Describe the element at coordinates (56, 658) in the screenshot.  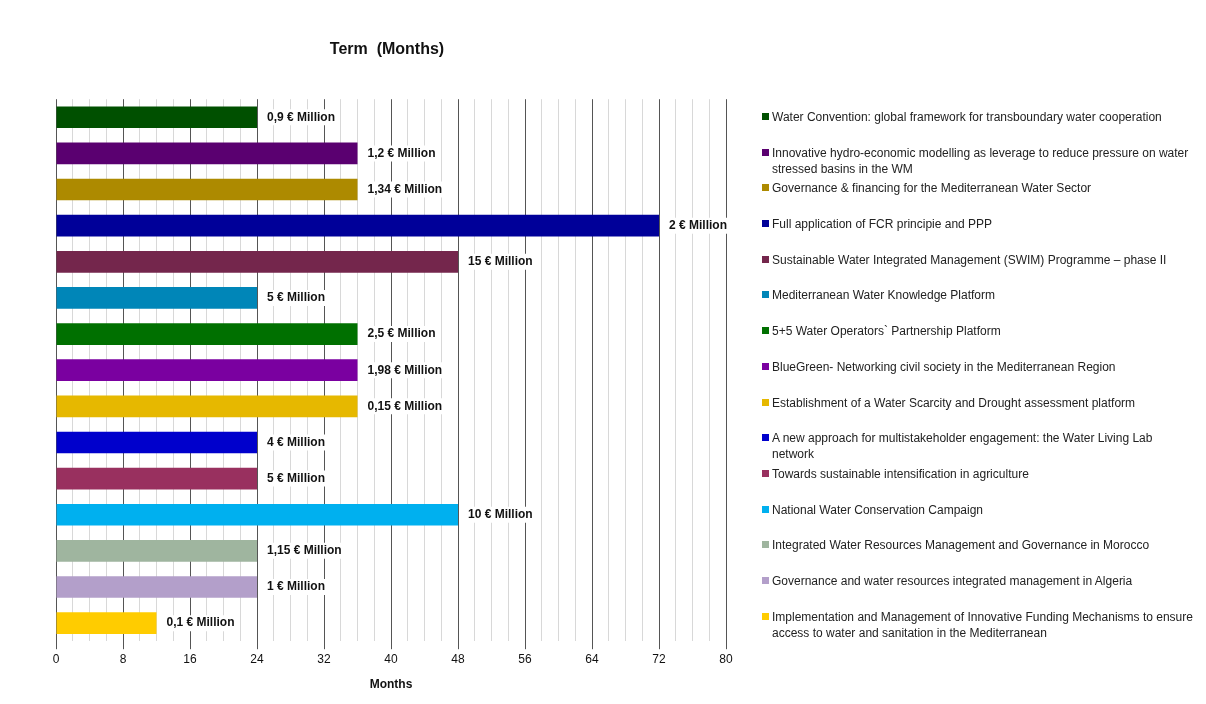
I see `x-tick-label: 0` at that location.